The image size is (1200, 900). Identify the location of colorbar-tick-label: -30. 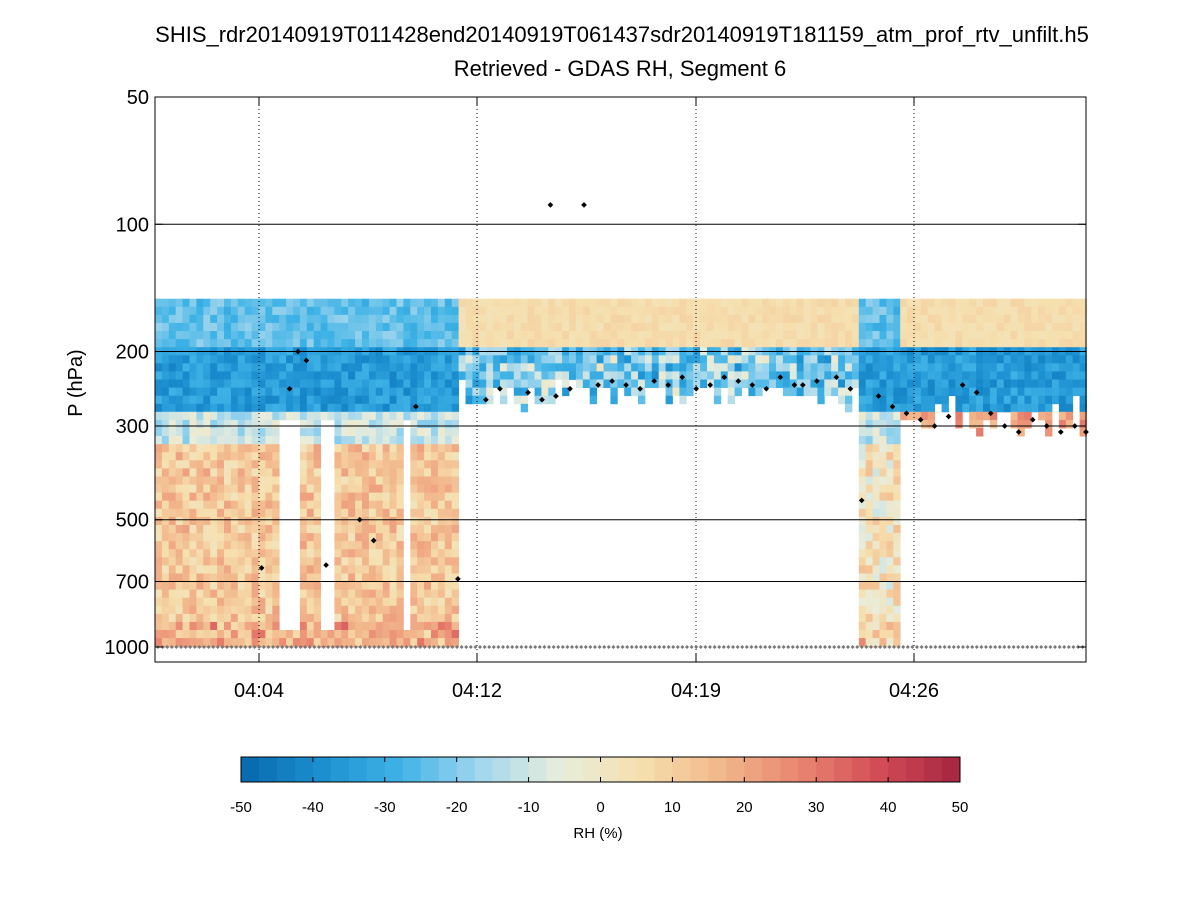
(385, 807).